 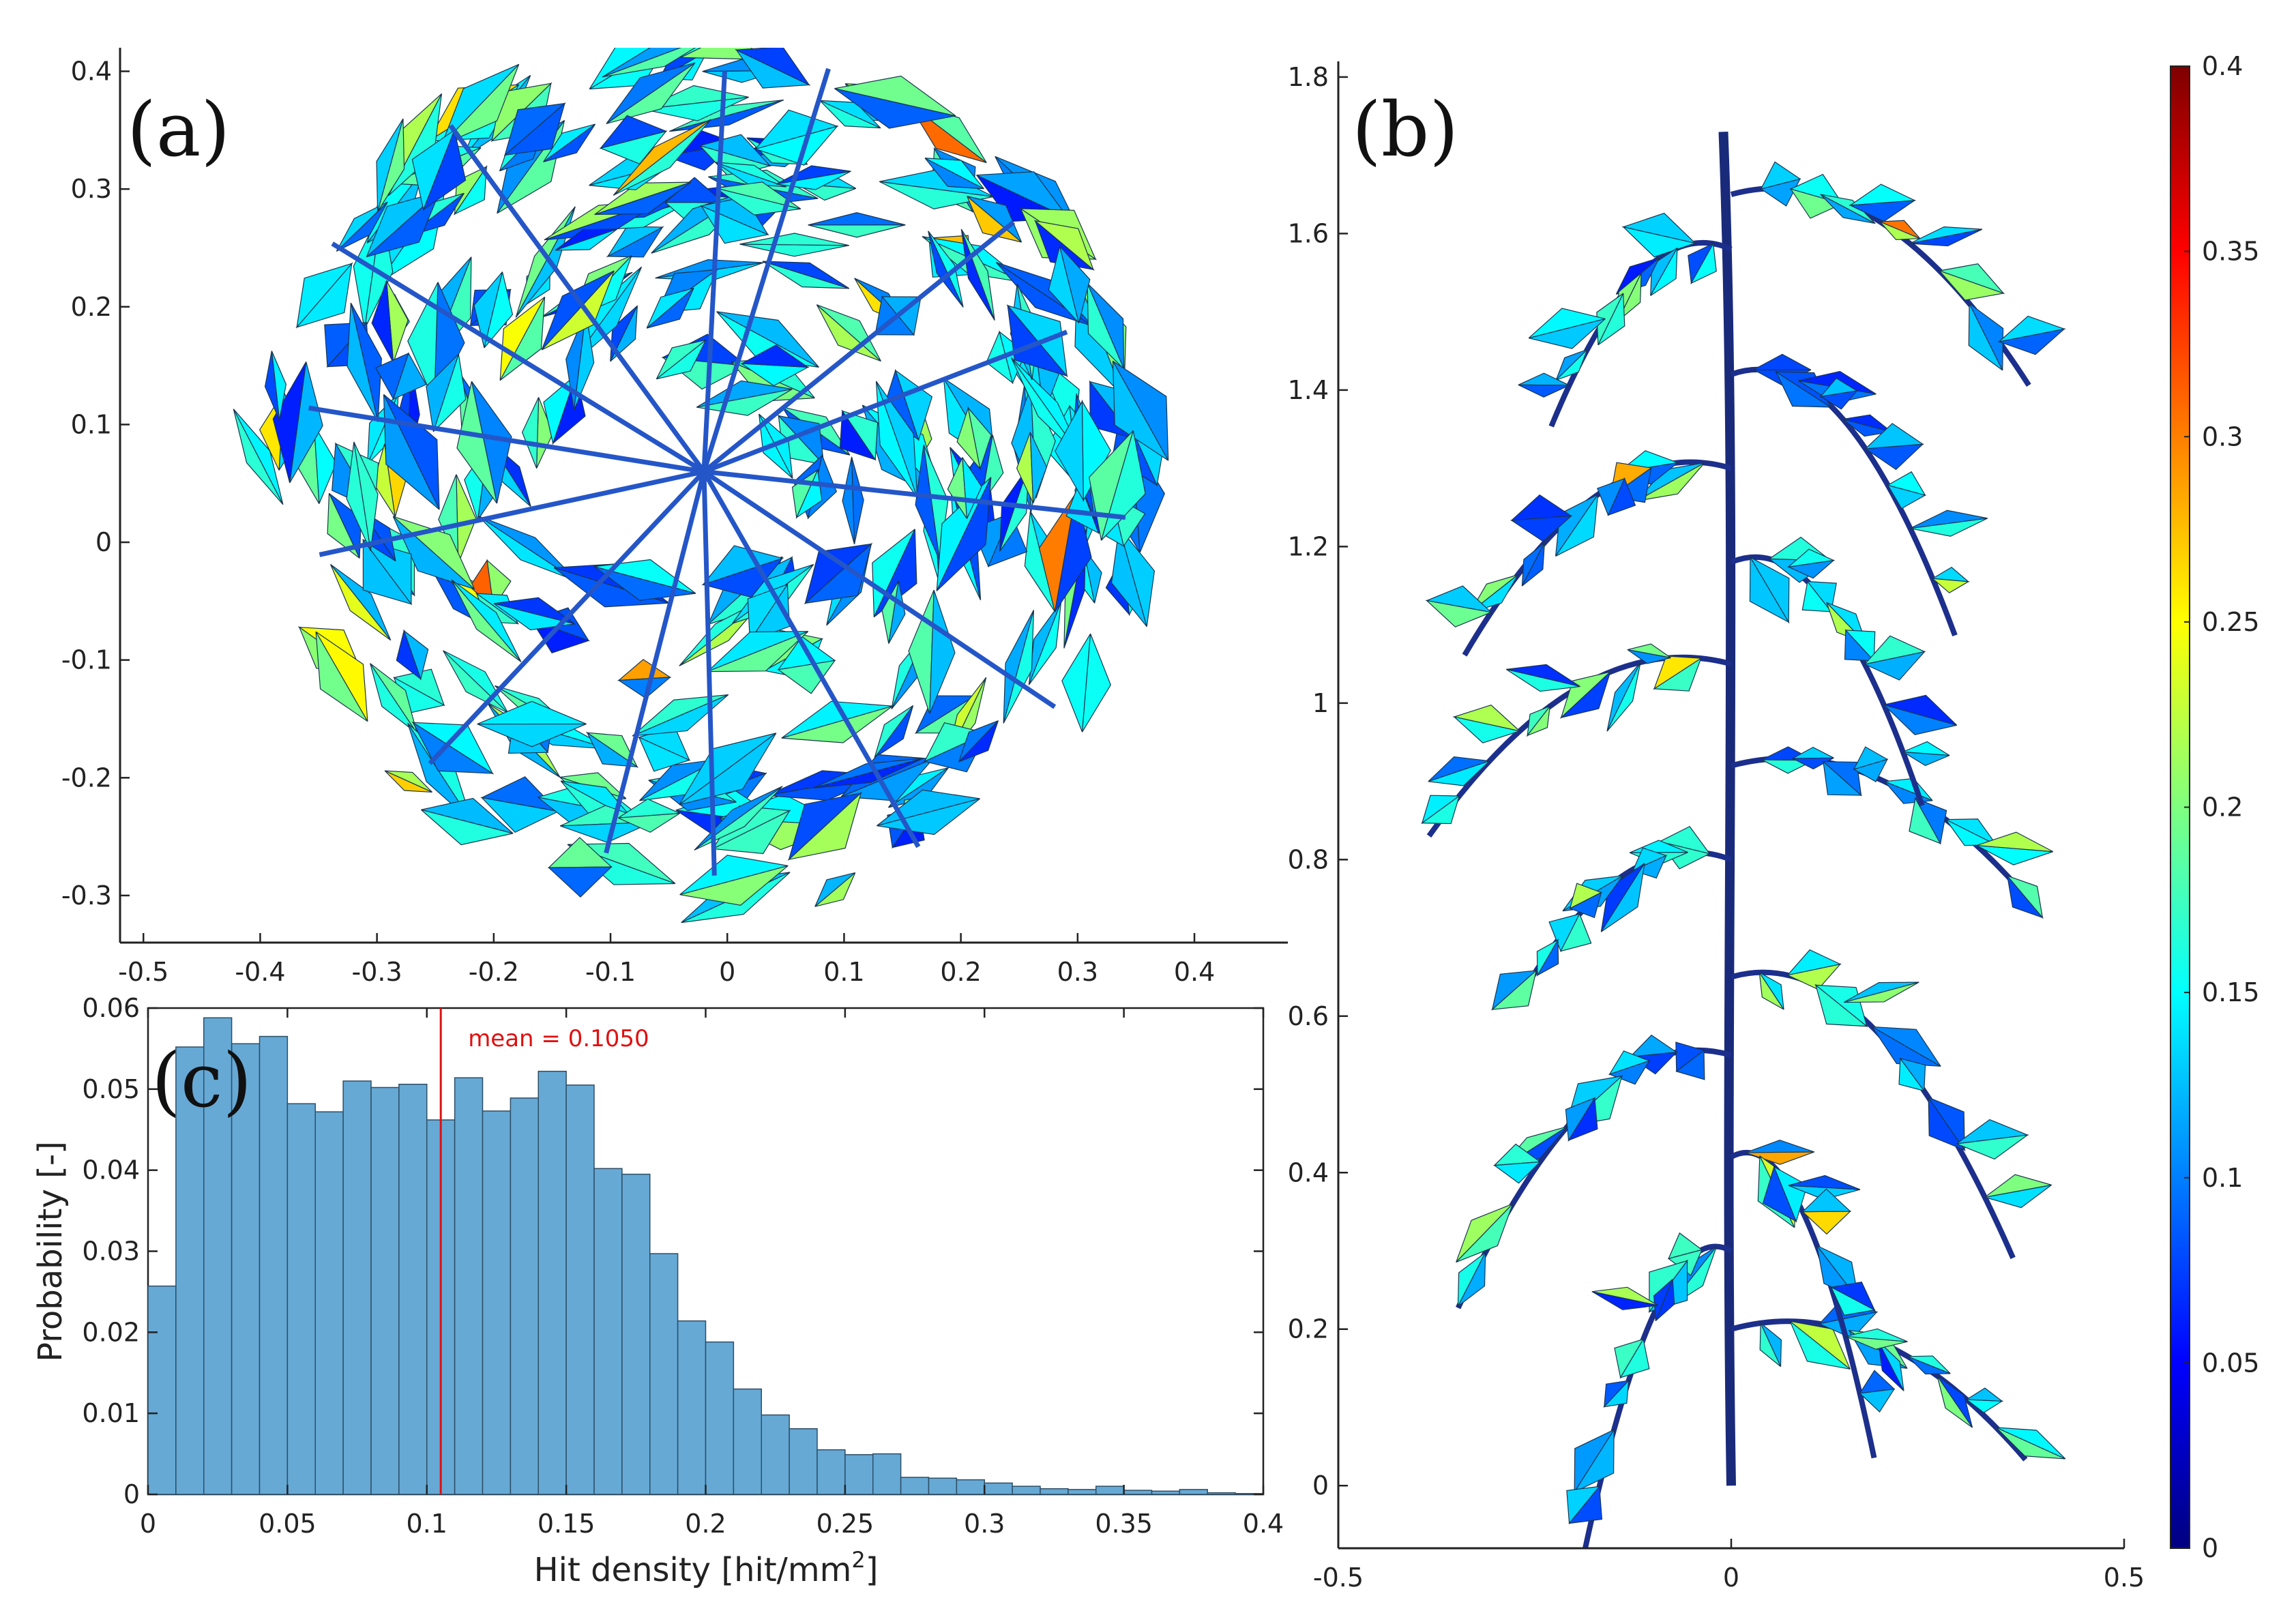 I want to click on colorbar-tick-label: 0.3, so click(x=2222, y=437).